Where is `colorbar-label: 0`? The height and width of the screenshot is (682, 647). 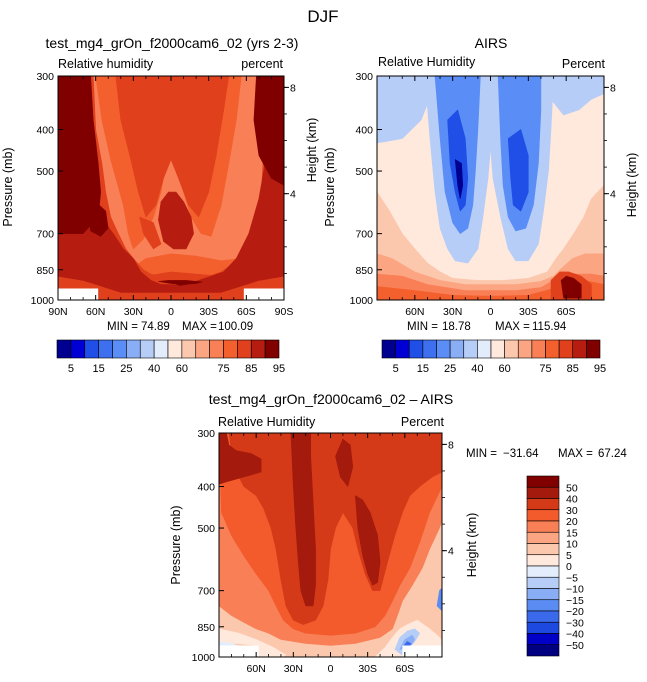
colorbar-label: 0 is located at coordinates (569, 567).